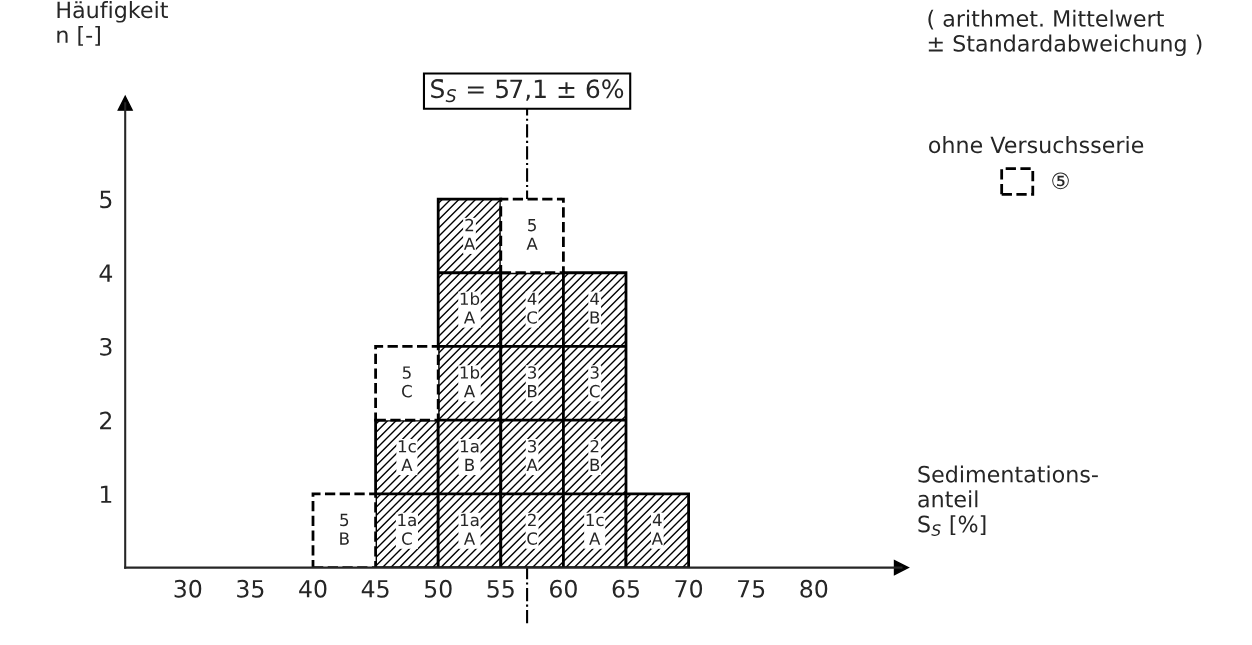 The width and height of the screenshot is (1252, 645). I want to click on annotation: 5 B, so click(344, 529).